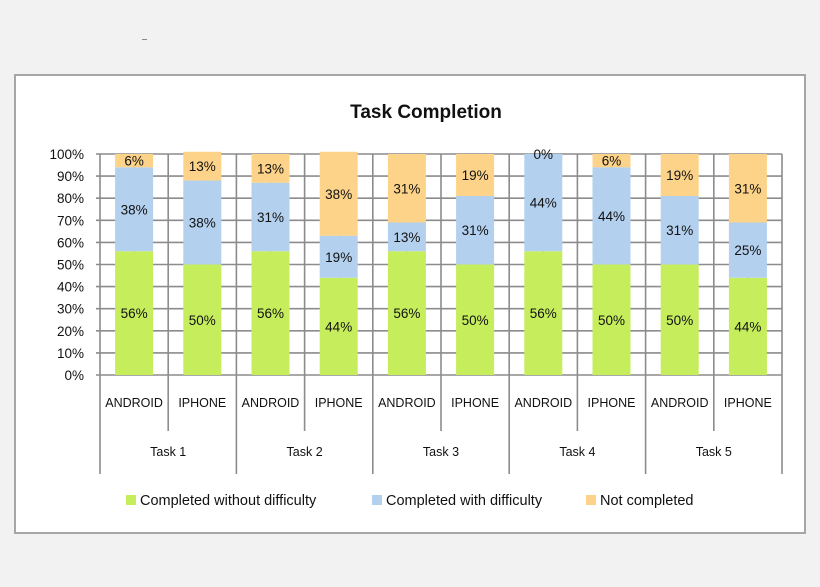 This screenshot has height=587, width=820. I want to click on y-tick-label: 80%, so click(70, 198).